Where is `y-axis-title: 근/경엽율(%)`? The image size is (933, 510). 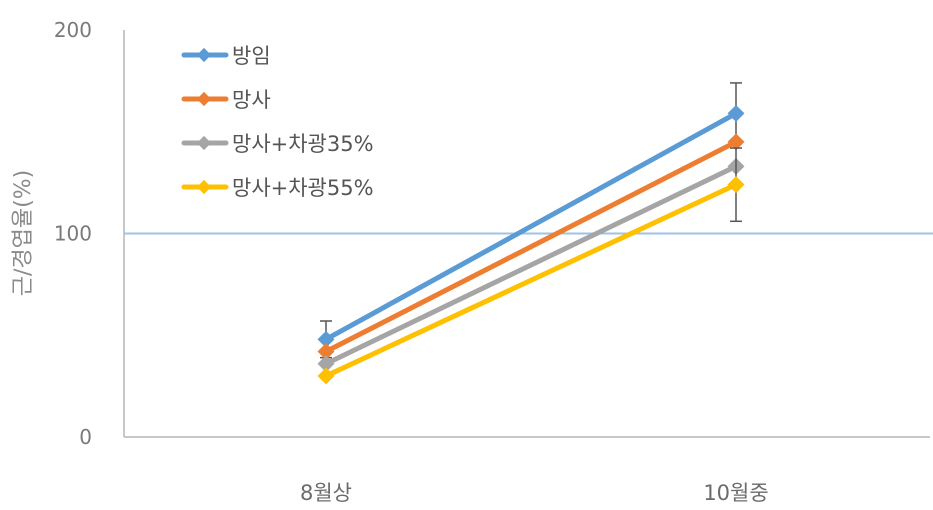 y-axis-title: 근/경엽율(%) is located at coordinates (23, 233).